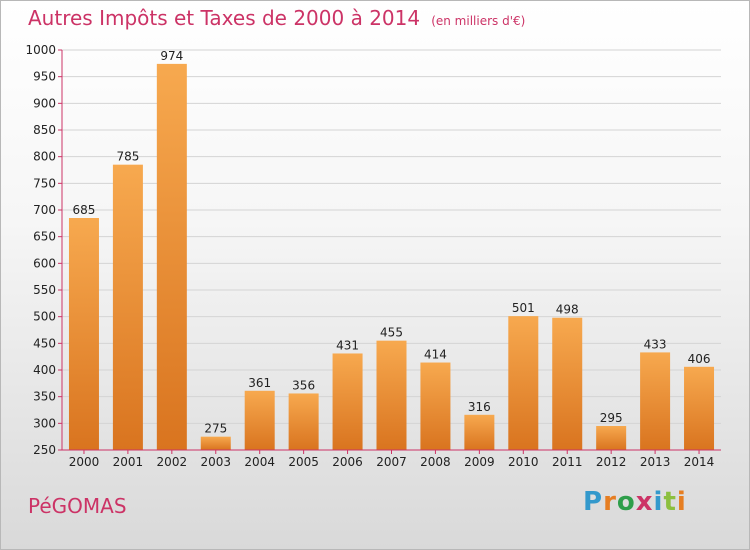 Image resolution: width=750 pixels, height=550 pixels. What do you see at coordinates (479, 462) in the screenshot?
I see `x-tick-label: 2009` at bounding box center [479, 462].